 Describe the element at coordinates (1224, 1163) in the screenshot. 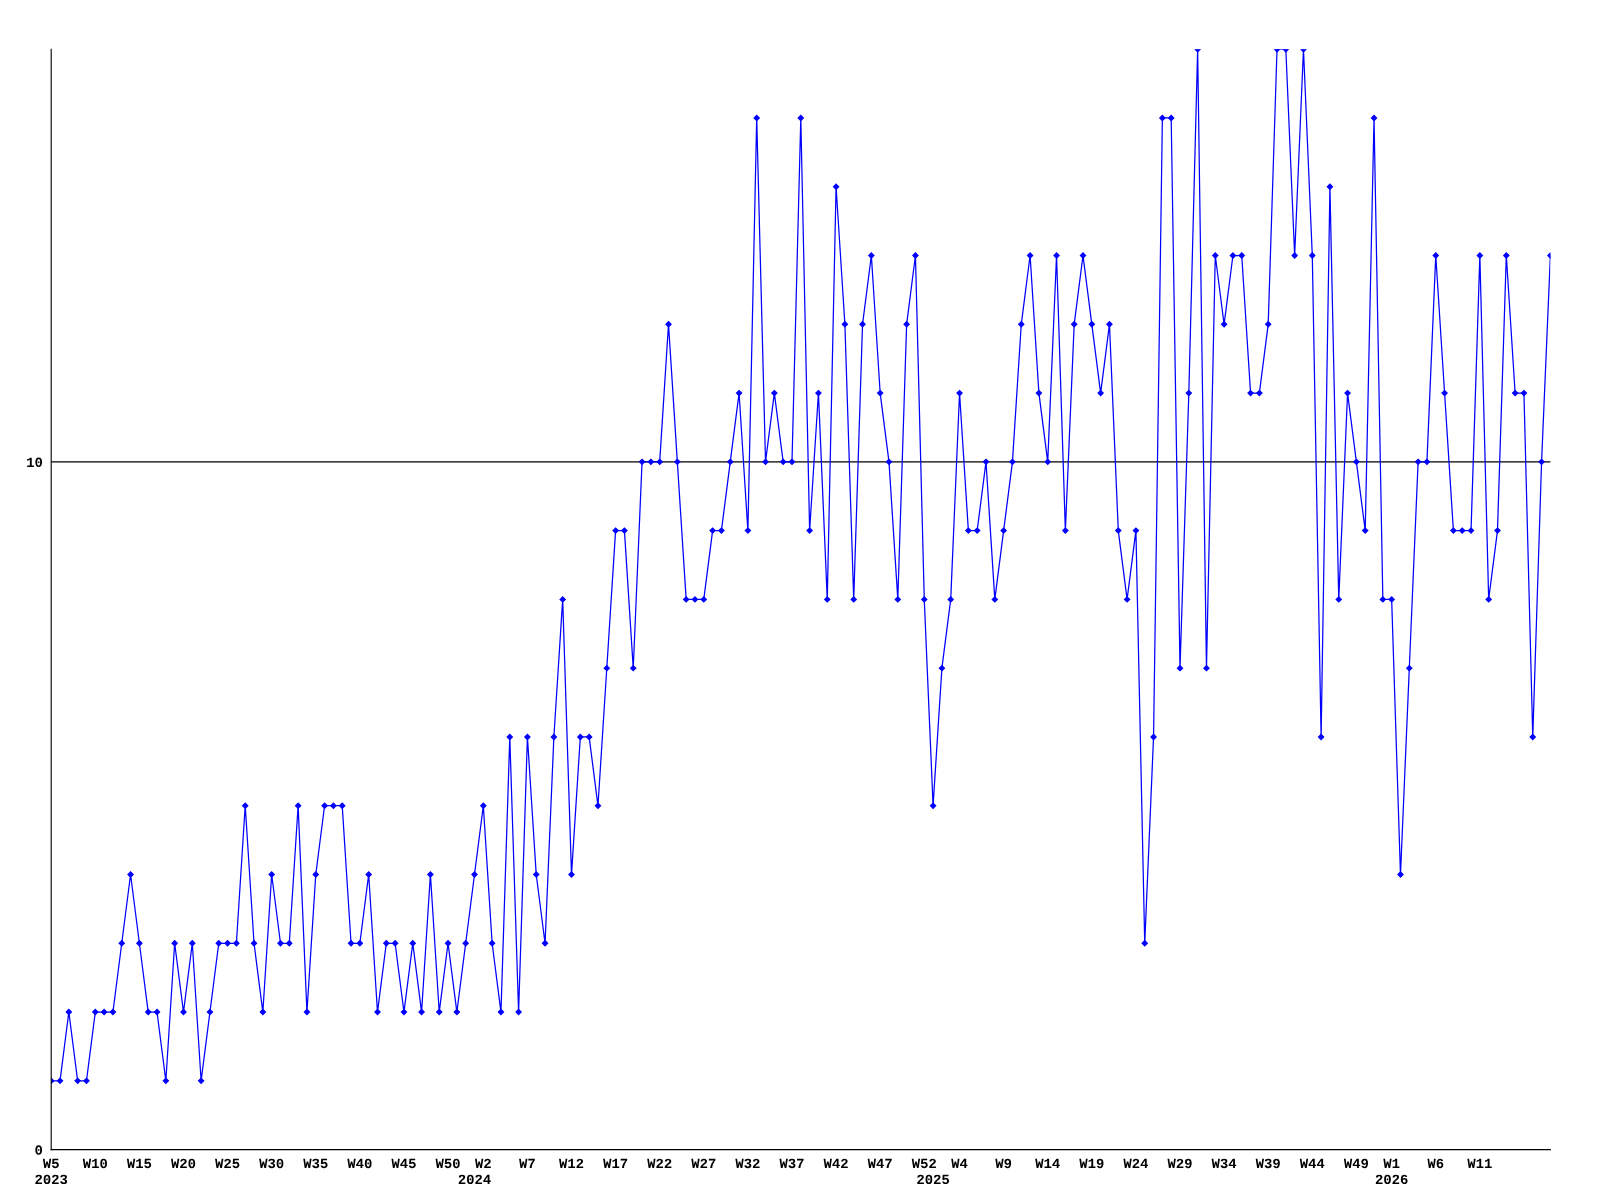

I see `x-tick-label: W34` at that location.